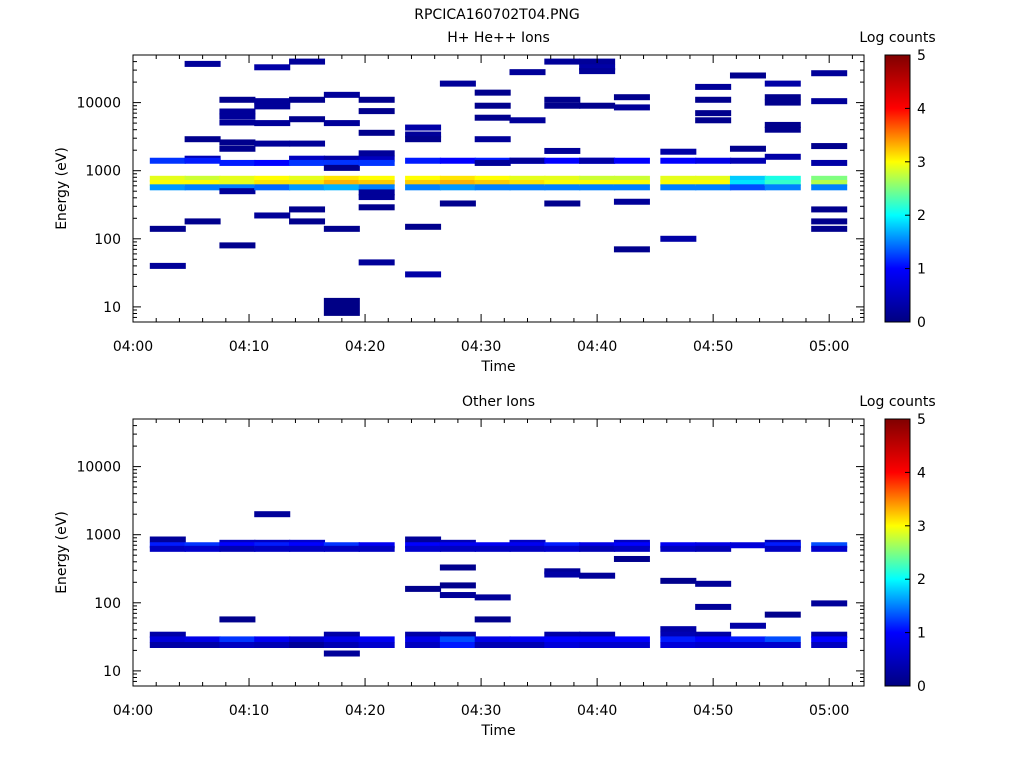 The image size is (1024, 768). I want to click on colorbar-tick-label: 4, so click(921, 109).